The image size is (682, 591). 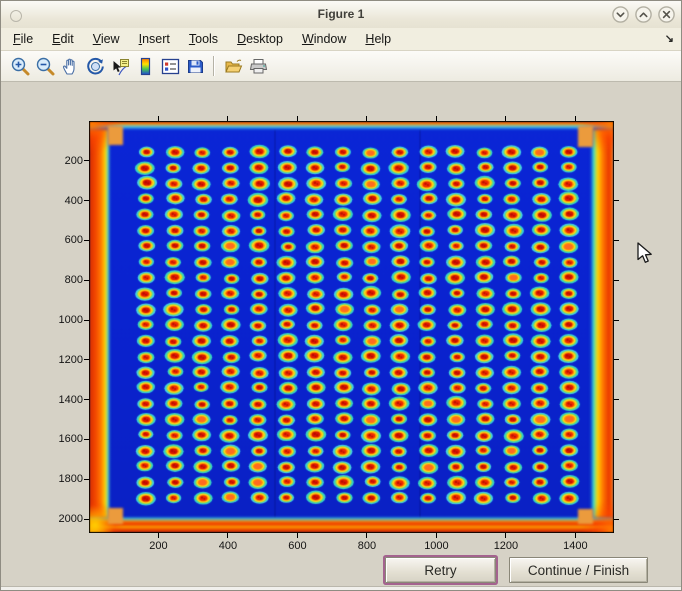 I want to click on x-tick-label: 1200, so click(x=506, y=546).